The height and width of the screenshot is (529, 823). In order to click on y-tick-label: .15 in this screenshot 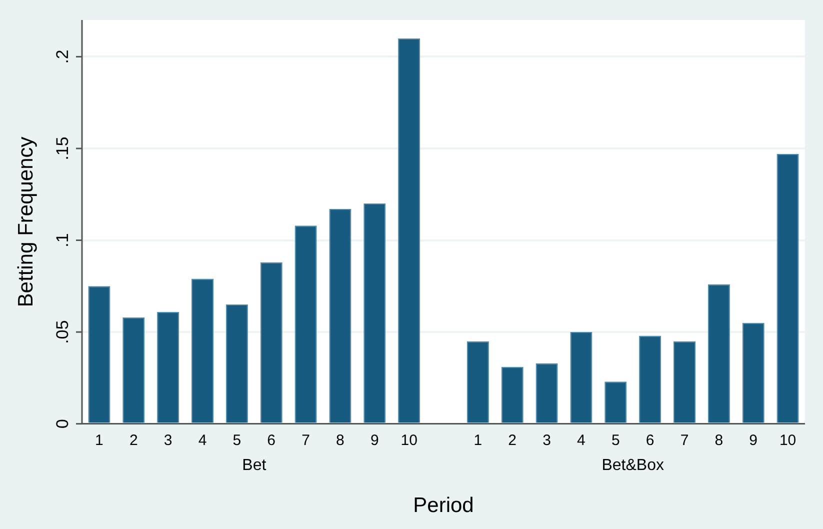, I will do `click(62, 148)`.